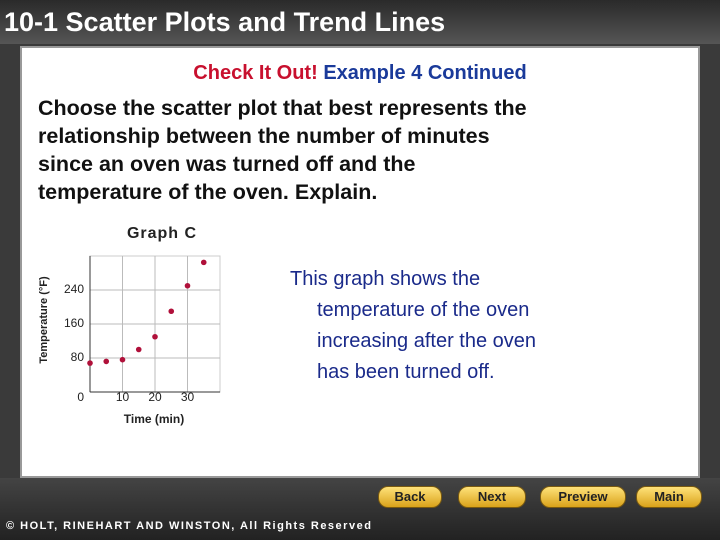 The height and width of the screenshot is (540, 720). Describe the element at coordinates (74, 323) in the screenshot. I see `y-tick-label: 160` at that location.